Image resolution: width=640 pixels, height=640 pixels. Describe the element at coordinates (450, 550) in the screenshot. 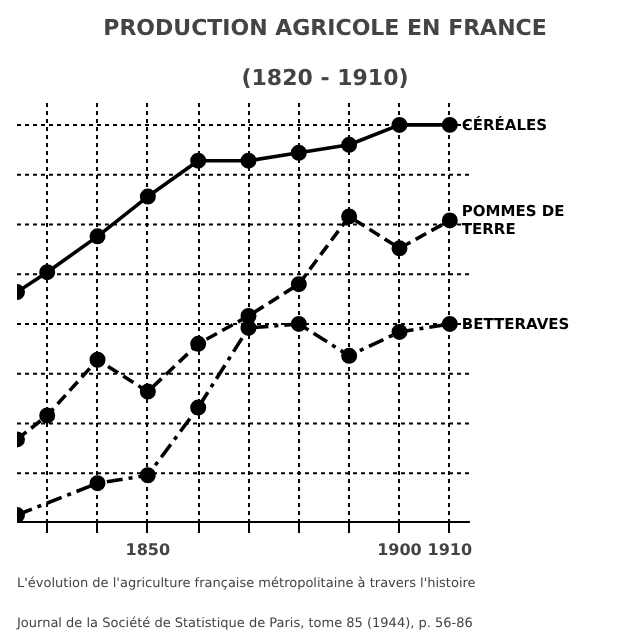

I see `x-tick-label: 1910` at that location.